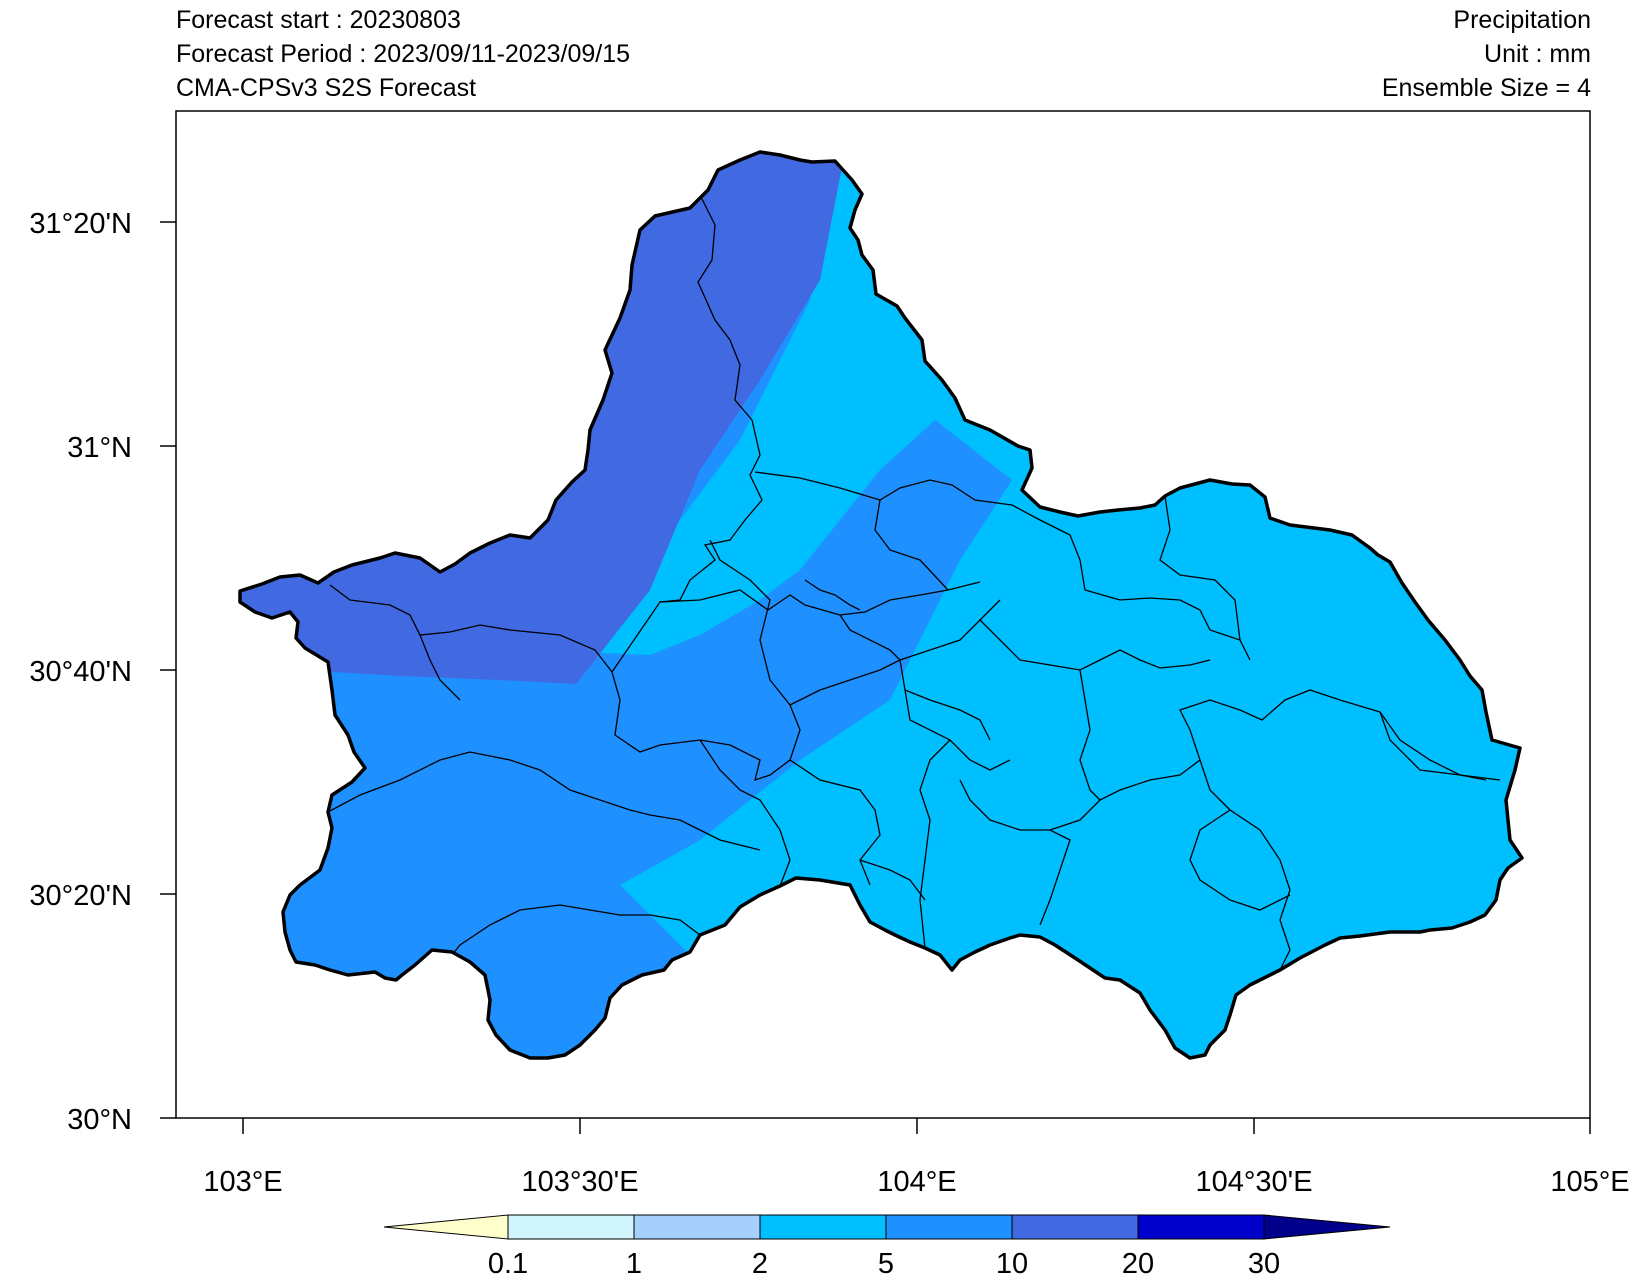 The image size is (1648, 1282). Describe the element at coordinates (887, 1247) in the screenshot. I see `colorbar: 0.1 1 2 5 10 20 30` at that location.